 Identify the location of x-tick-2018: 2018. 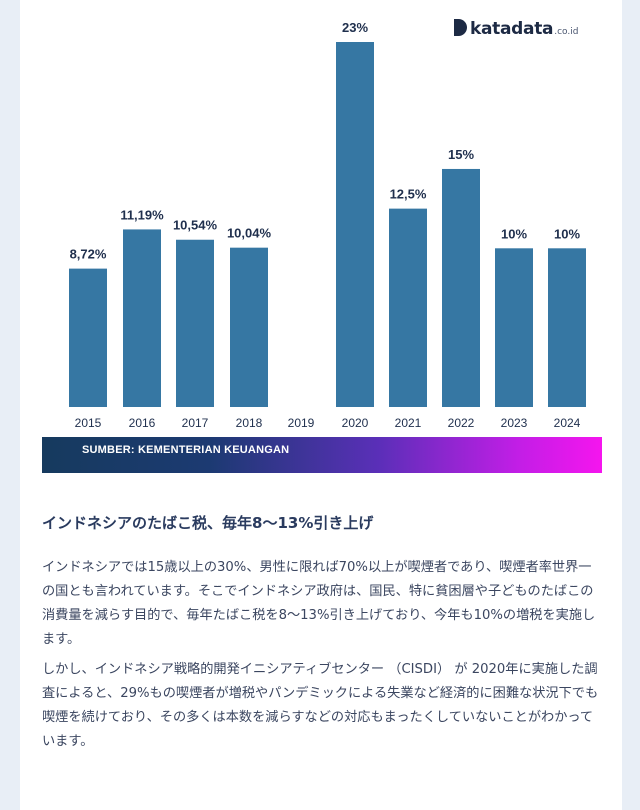
(249, 423).